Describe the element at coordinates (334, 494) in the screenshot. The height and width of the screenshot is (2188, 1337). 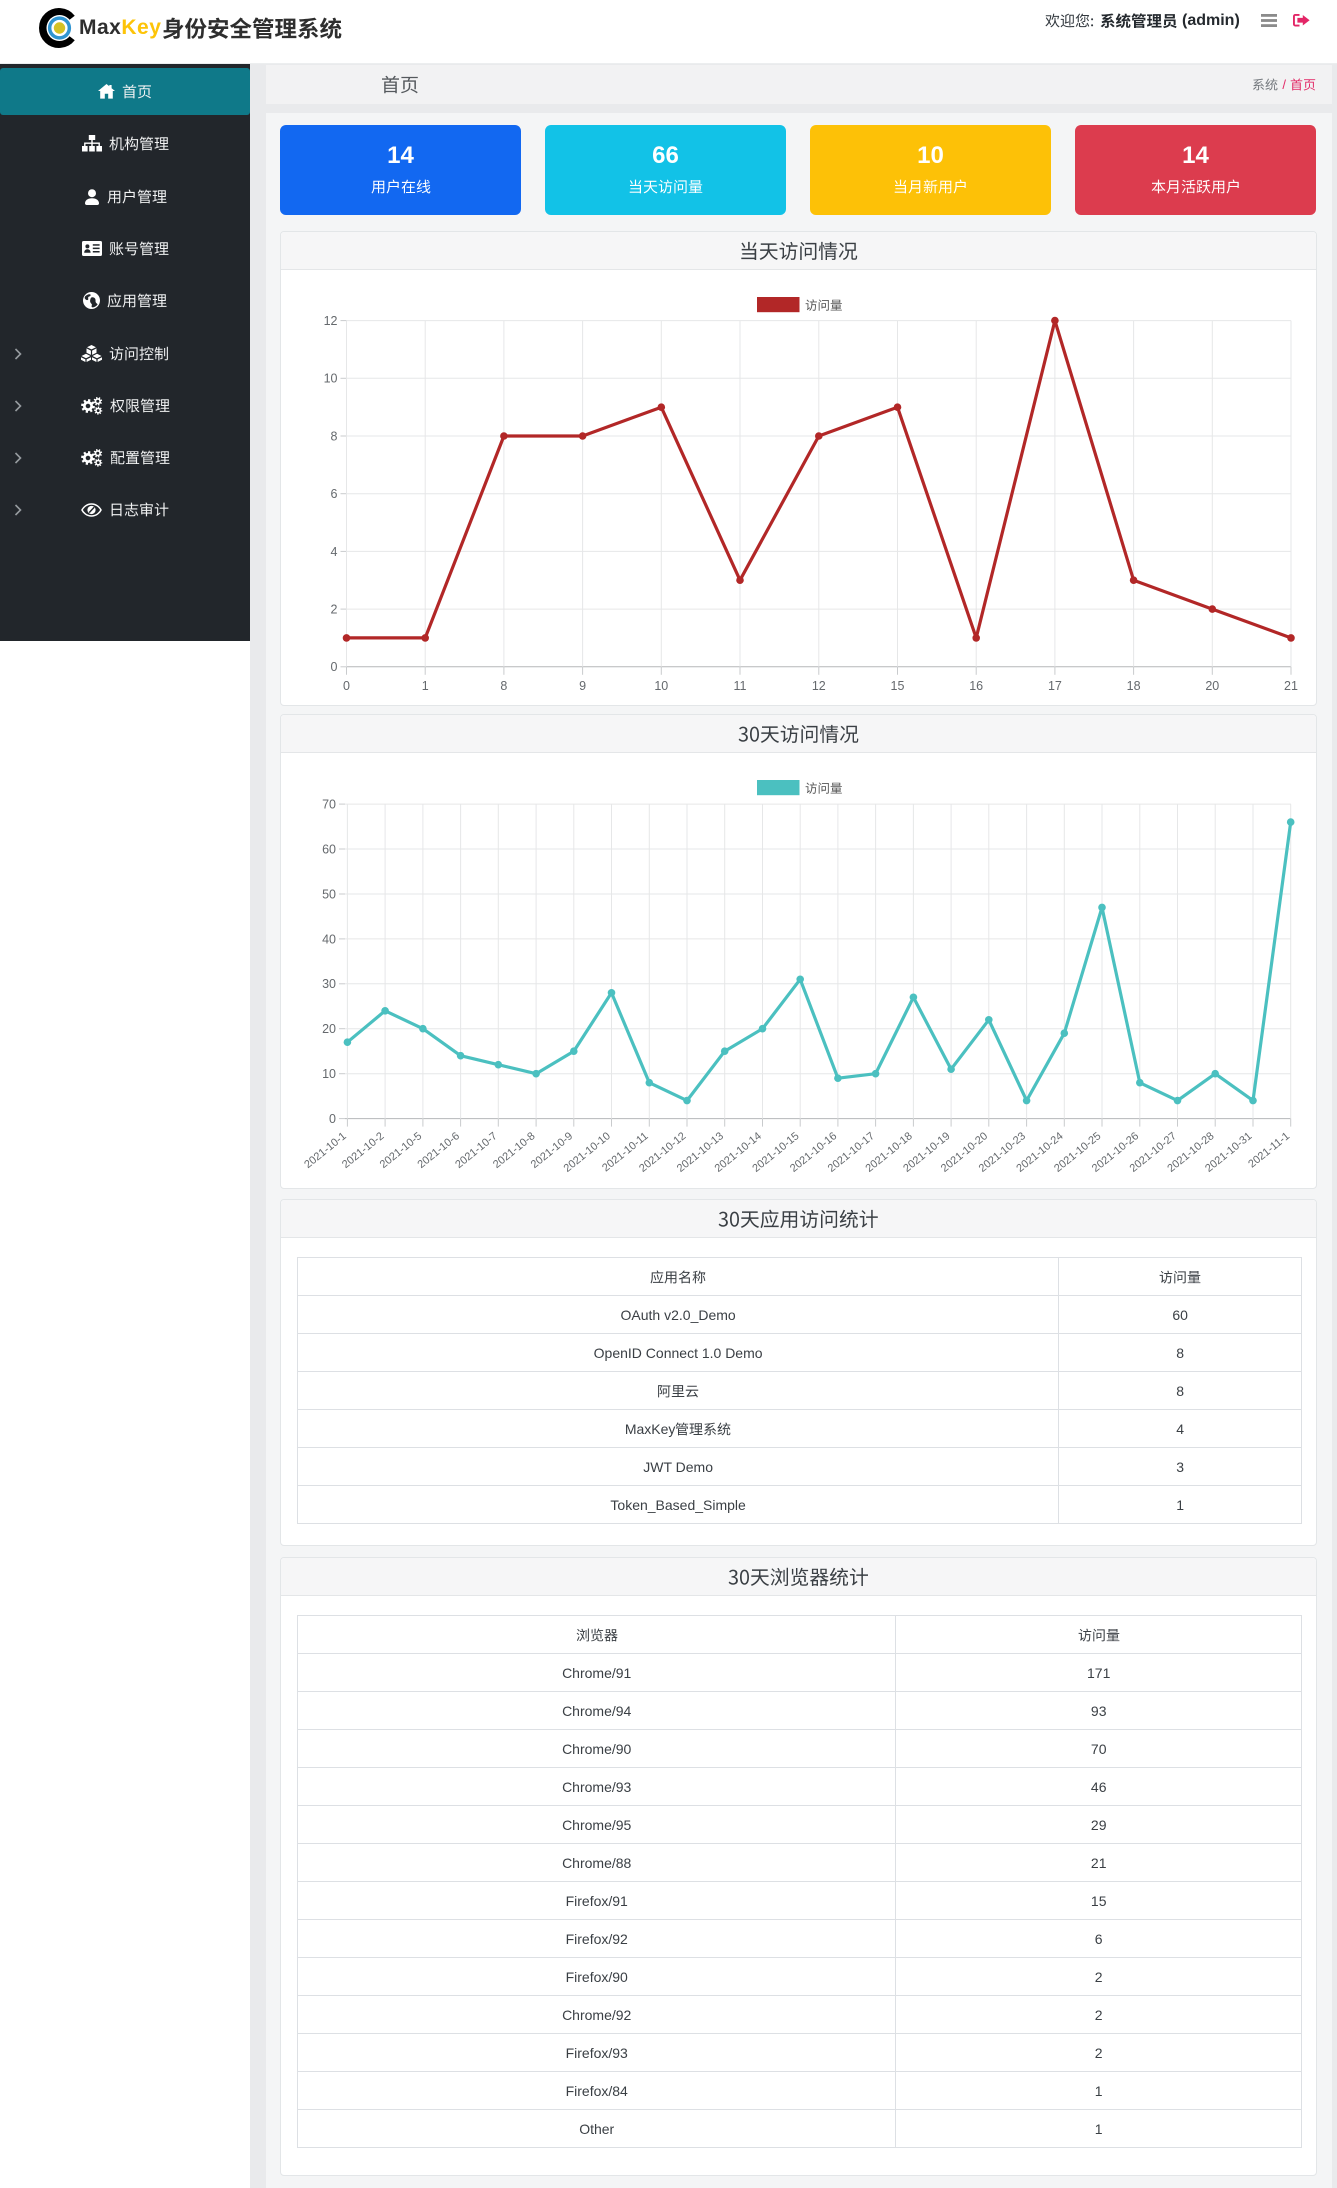
I see `svg-text: 6` at that location.